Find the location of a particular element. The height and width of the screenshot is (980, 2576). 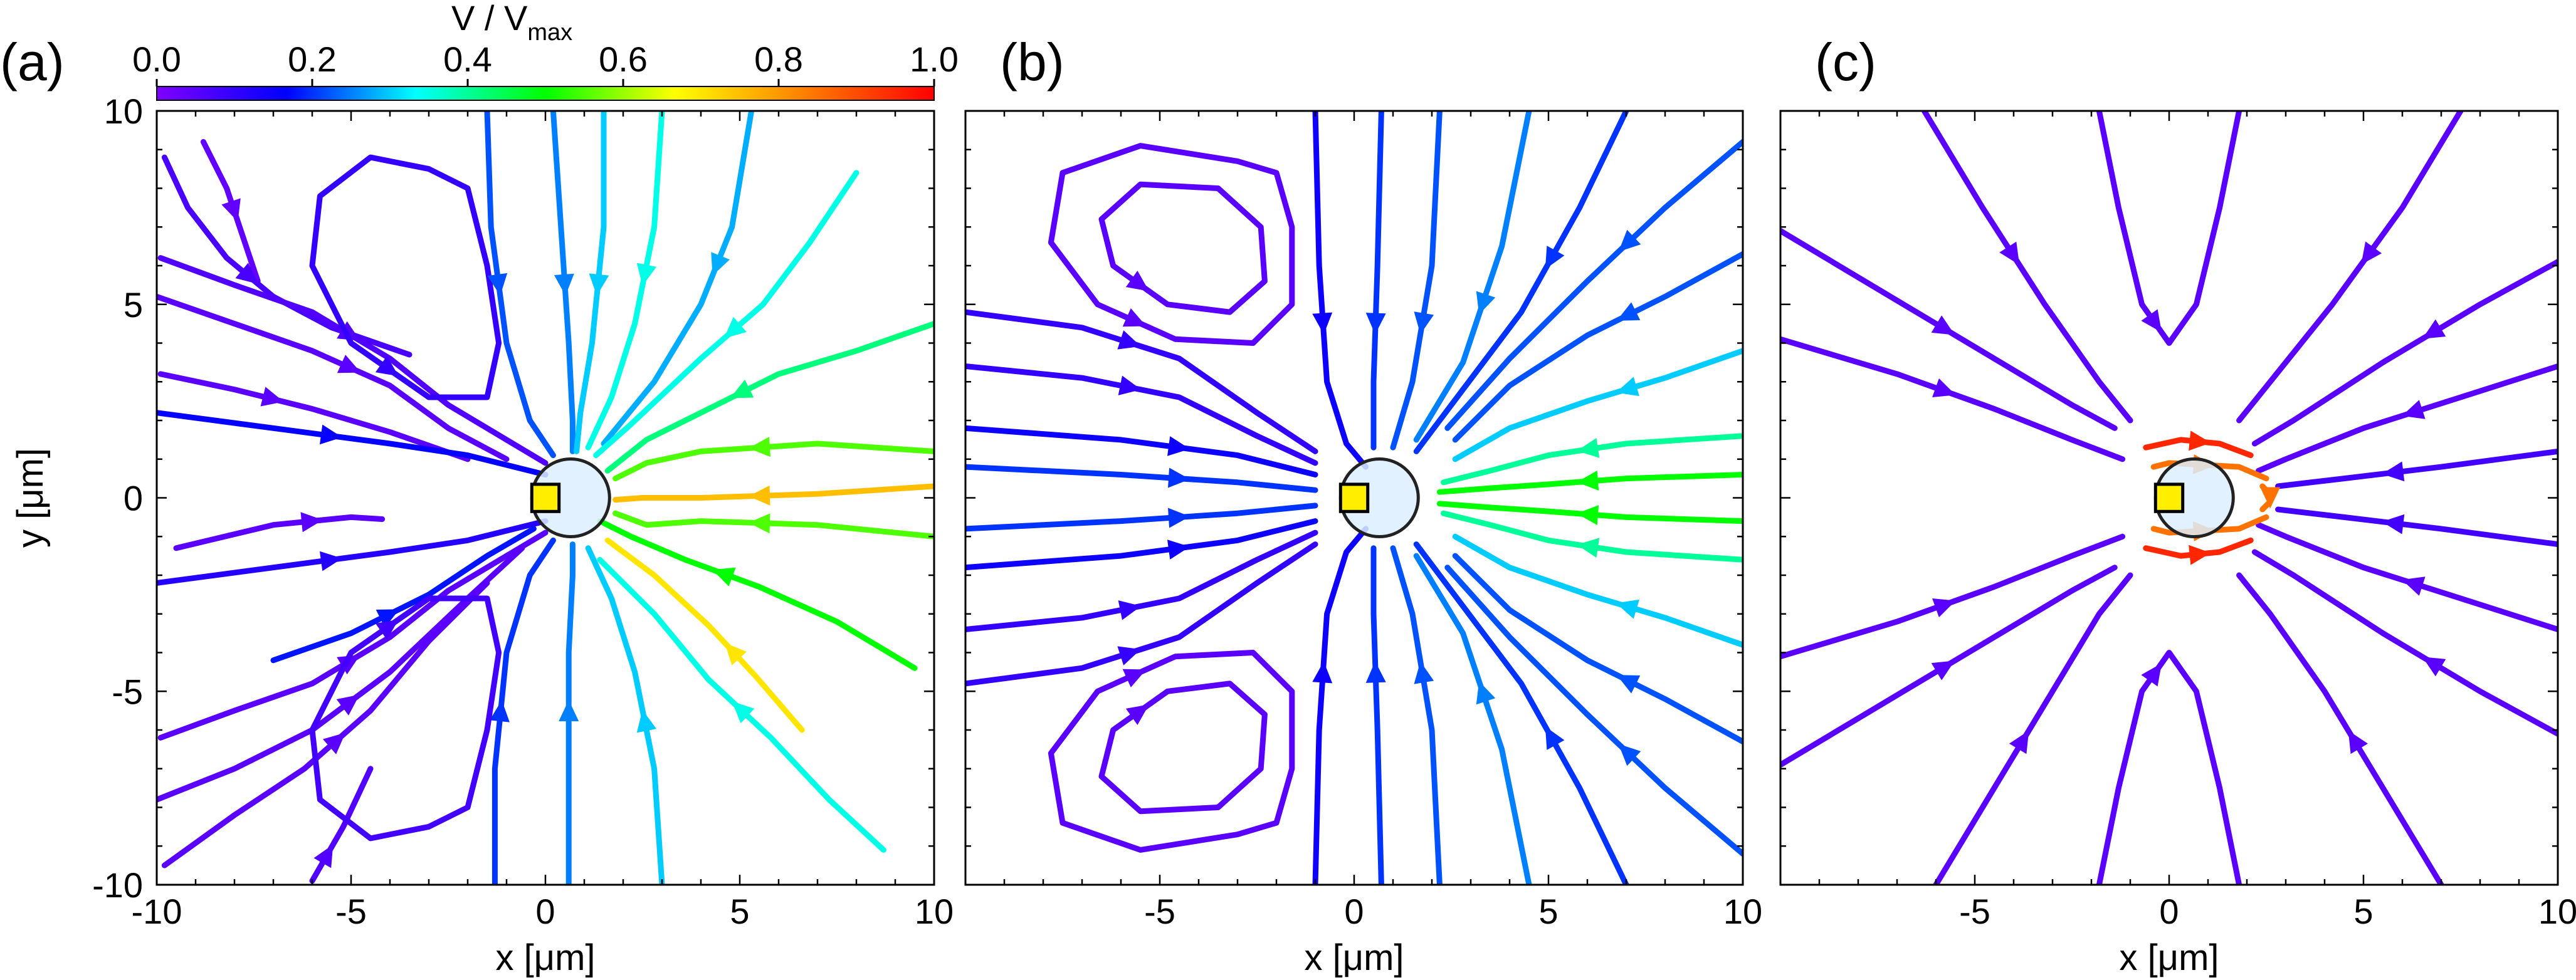

x-tick-label: 0 is located at coordinates (1354, 911).